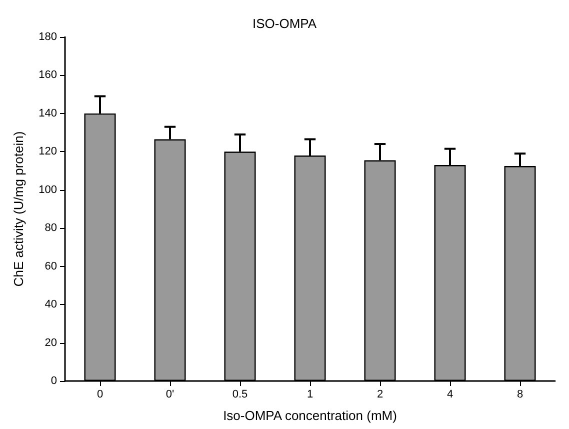 This screenshot has height=429, width=569. I want to click on y-tick-label: 40, so click(50, 304).